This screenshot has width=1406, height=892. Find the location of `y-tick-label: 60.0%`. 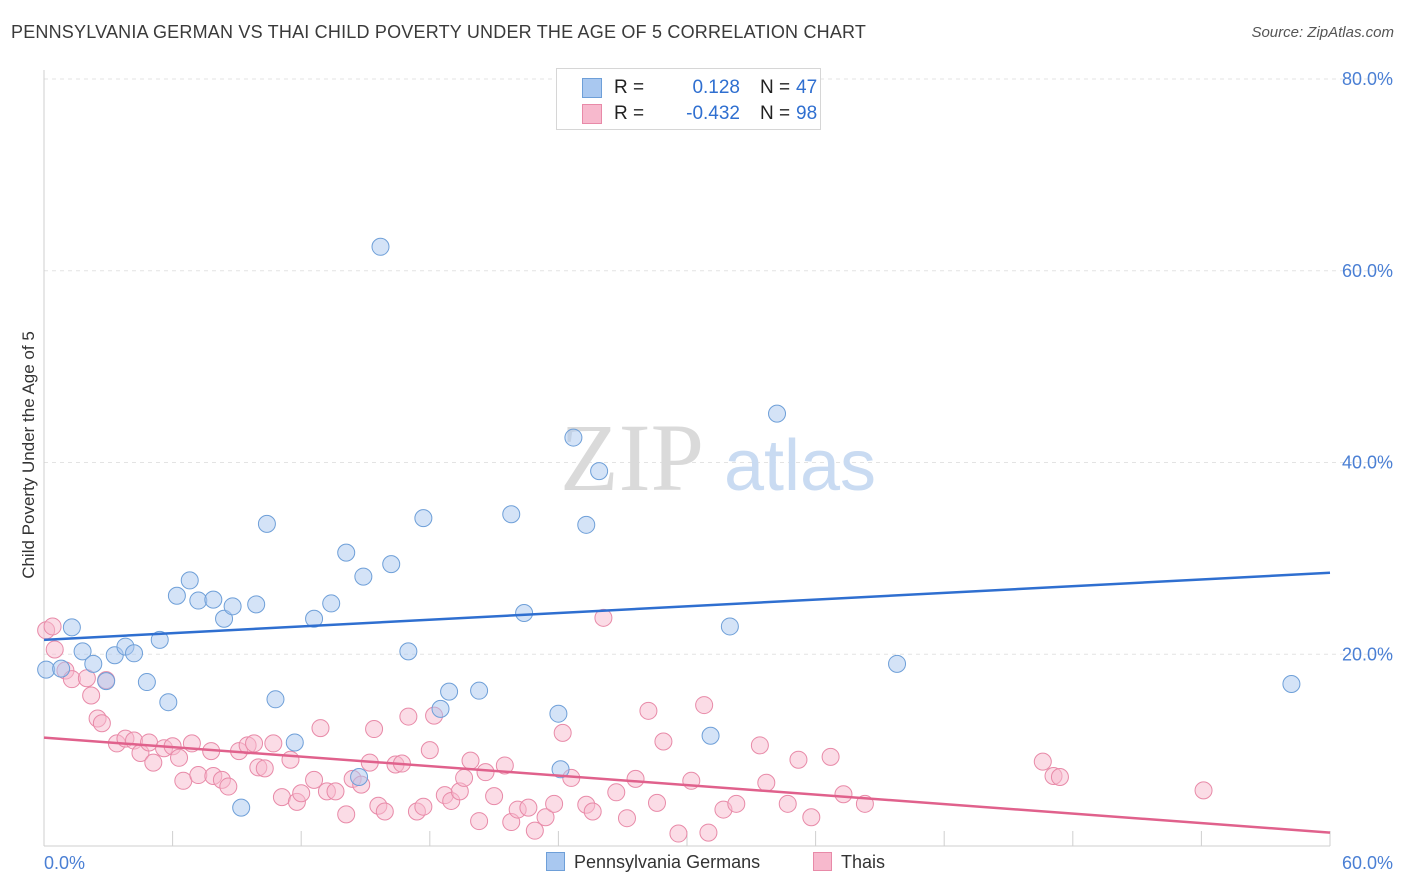

y-tick-label: 60.0% is located at coordinates (1367, 271).